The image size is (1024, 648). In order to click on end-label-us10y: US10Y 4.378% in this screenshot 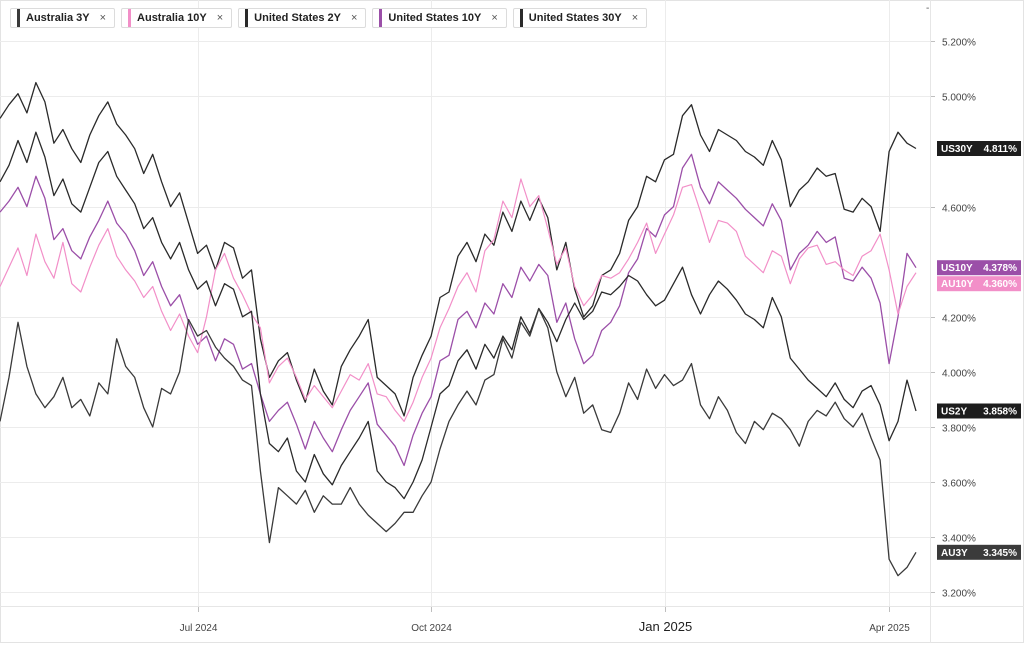, I will do `click(979, 268)`.